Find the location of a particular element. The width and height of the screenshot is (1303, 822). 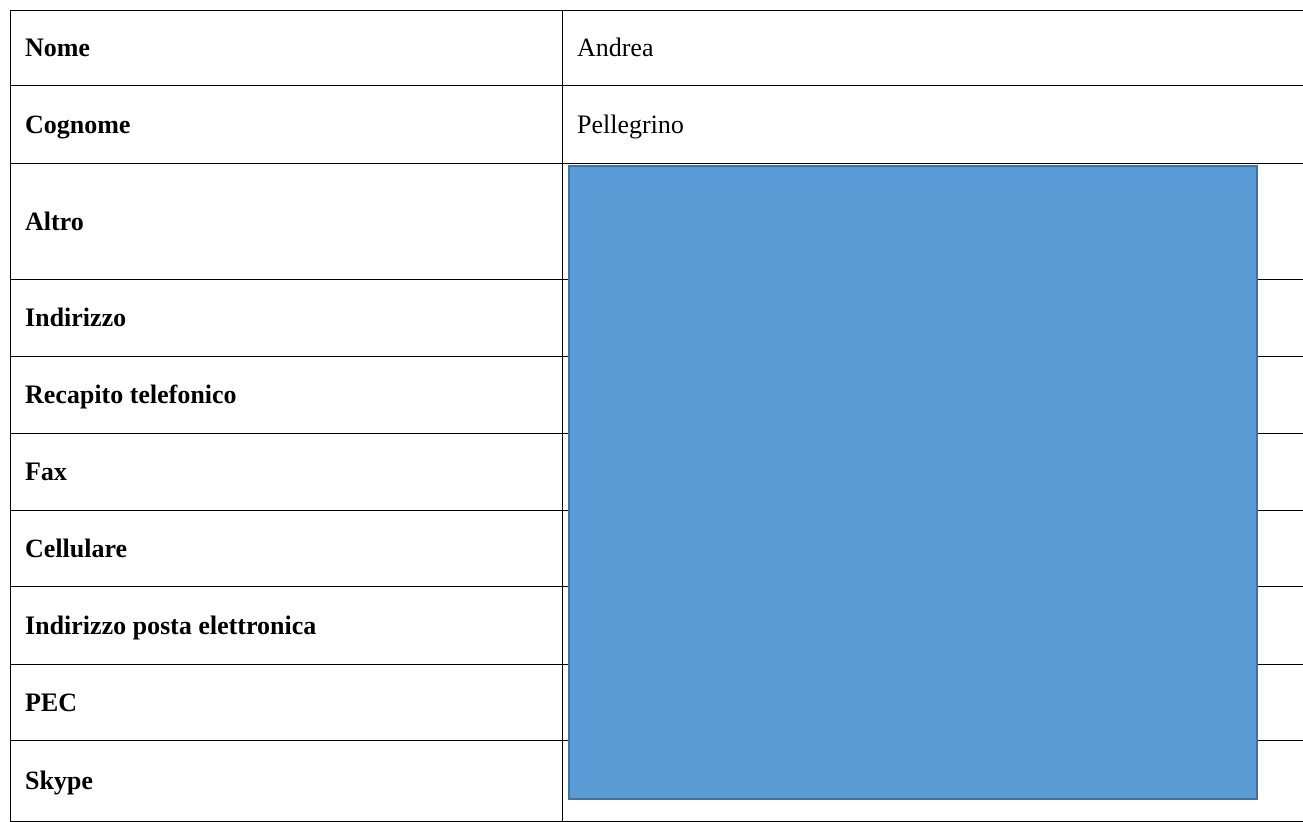

row-label: Nome is located at coordinates (287, 48).